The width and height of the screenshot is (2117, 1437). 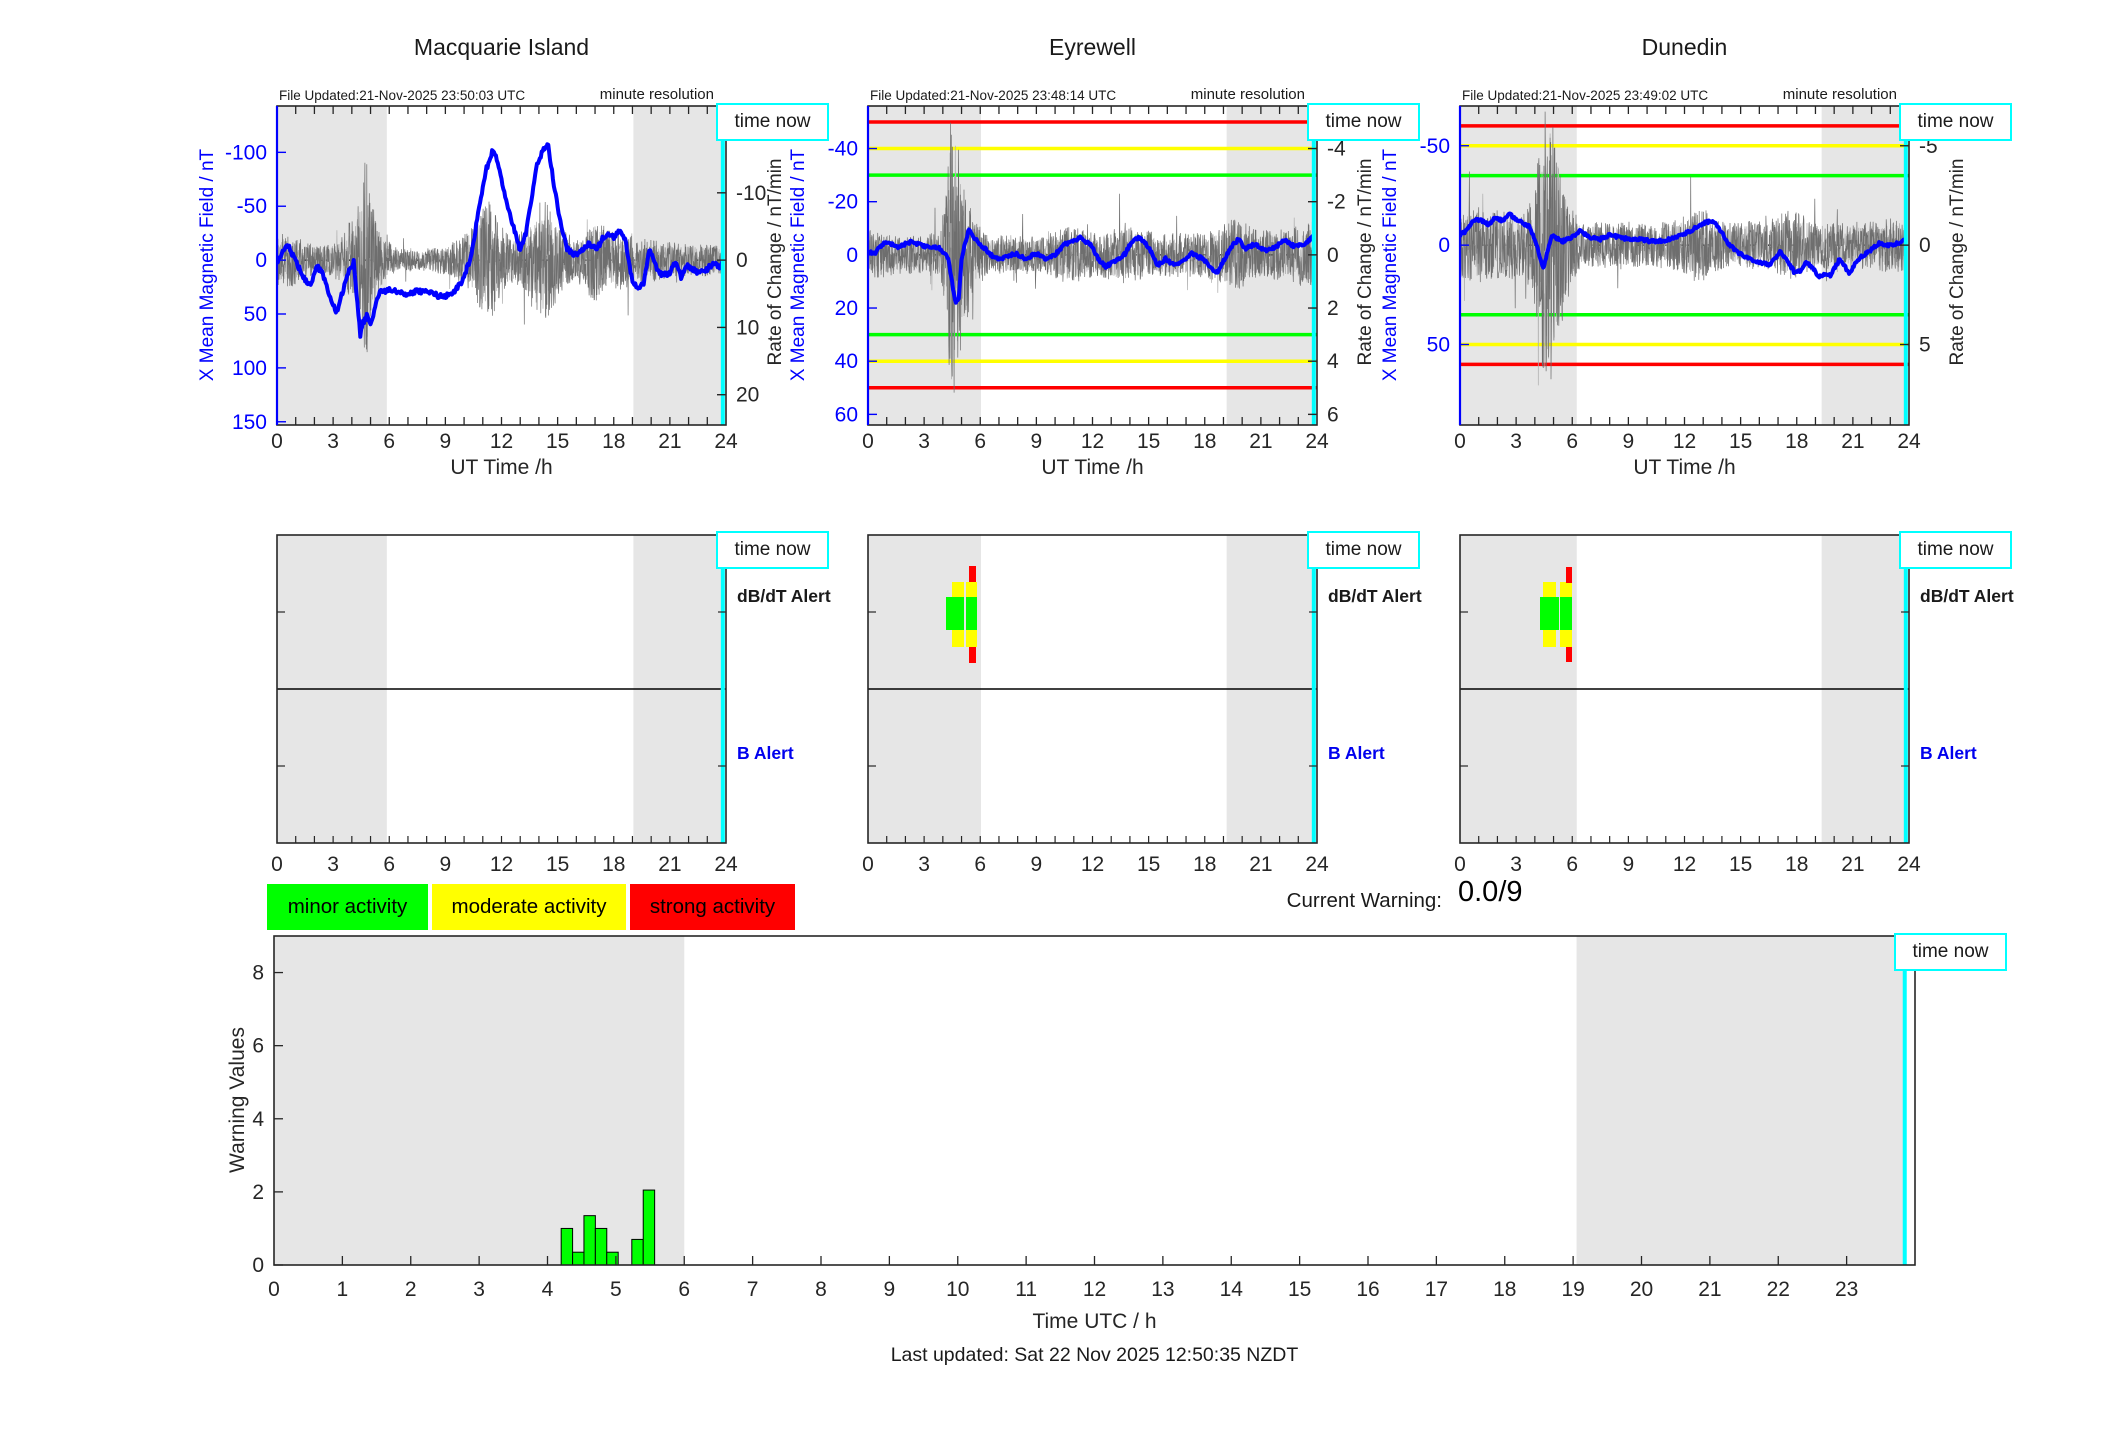 What do you see at coordinates (1684, 47) in the screenshot?
I see `station-title-dunedin: Dunedin` at bounding box center [1684, 47].